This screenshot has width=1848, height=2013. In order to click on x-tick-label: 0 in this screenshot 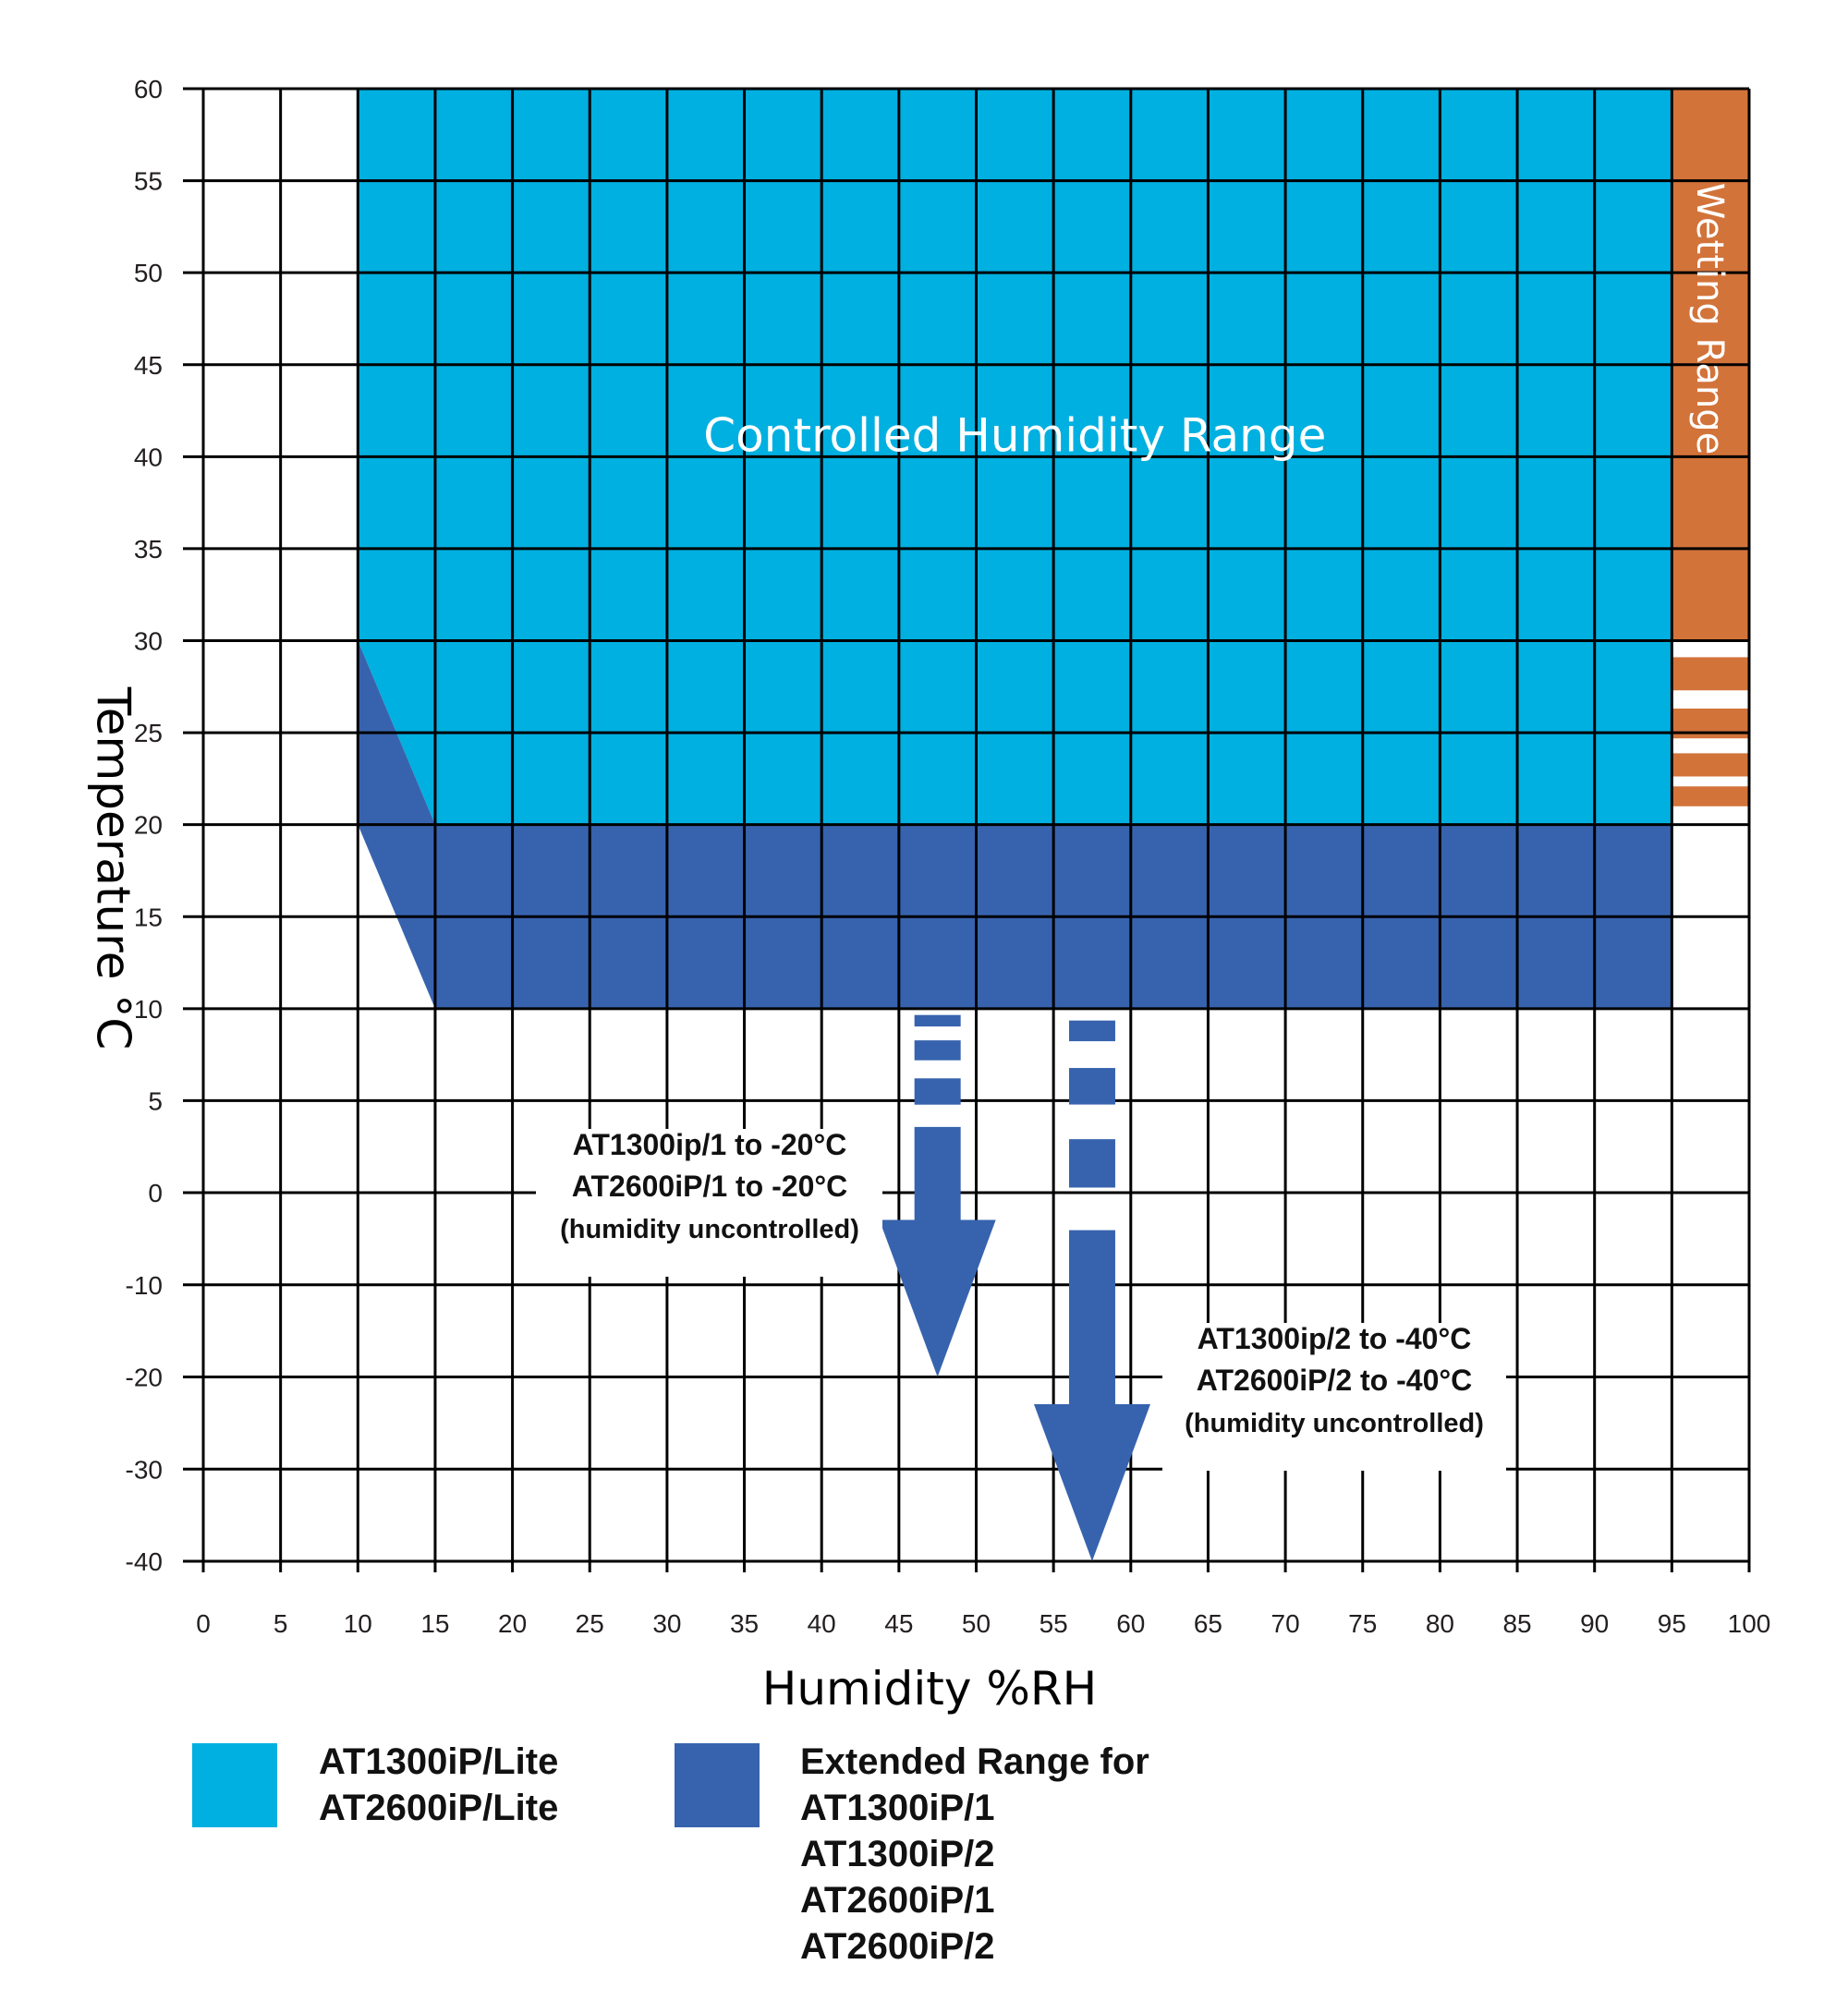, I will do `click(203, 1623)`.